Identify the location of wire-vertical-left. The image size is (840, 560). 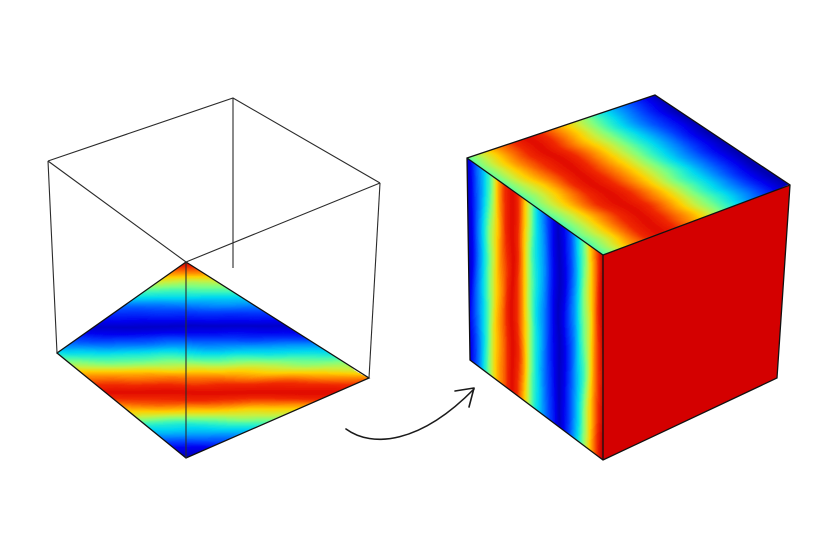
(52, 257).